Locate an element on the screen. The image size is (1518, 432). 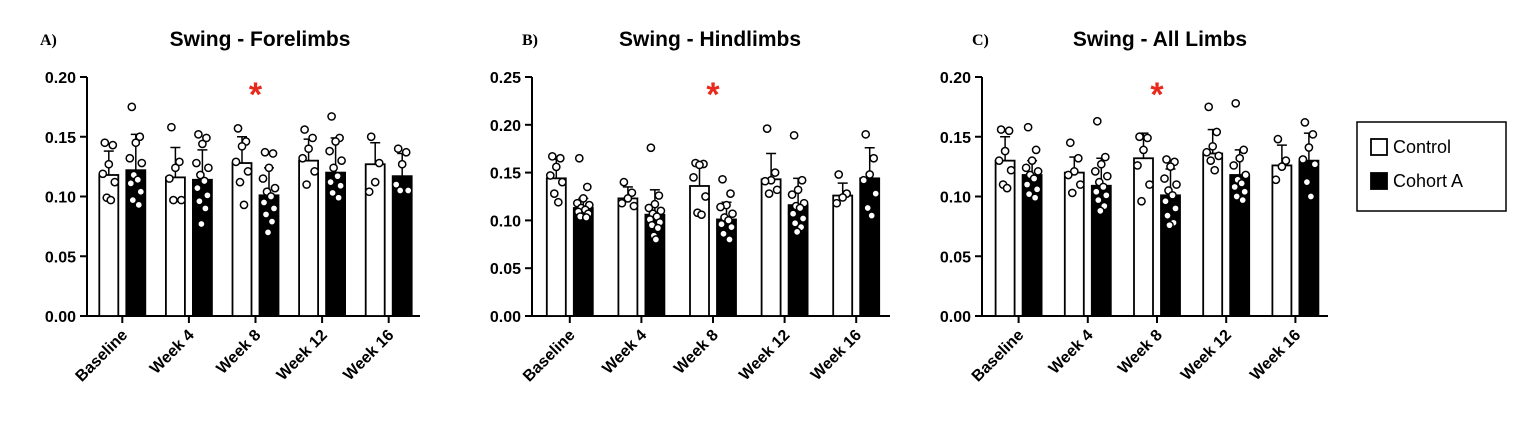
significance-asterisk: * is located at coordinates (1157, 95).